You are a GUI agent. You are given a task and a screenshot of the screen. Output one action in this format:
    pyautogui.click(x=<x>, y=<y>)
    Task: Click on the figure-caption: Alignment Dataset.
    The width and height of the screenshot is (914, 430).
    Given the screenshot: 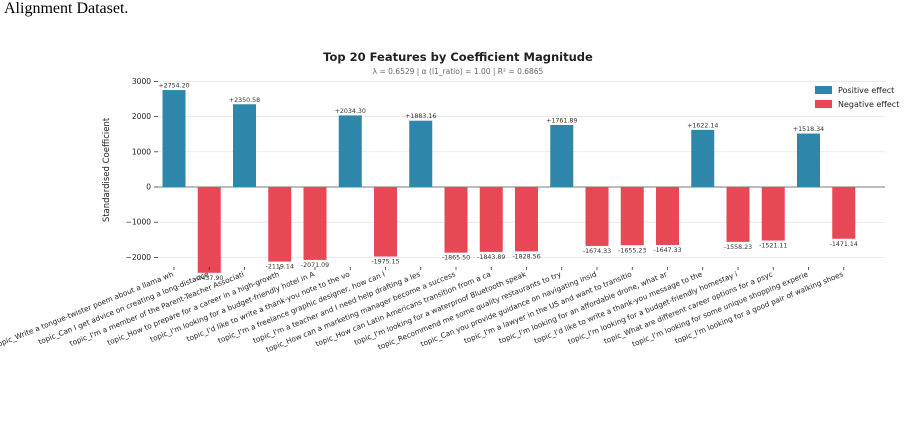 What is the action you would take?
    pyautogui.click(x=66, y=8)
    